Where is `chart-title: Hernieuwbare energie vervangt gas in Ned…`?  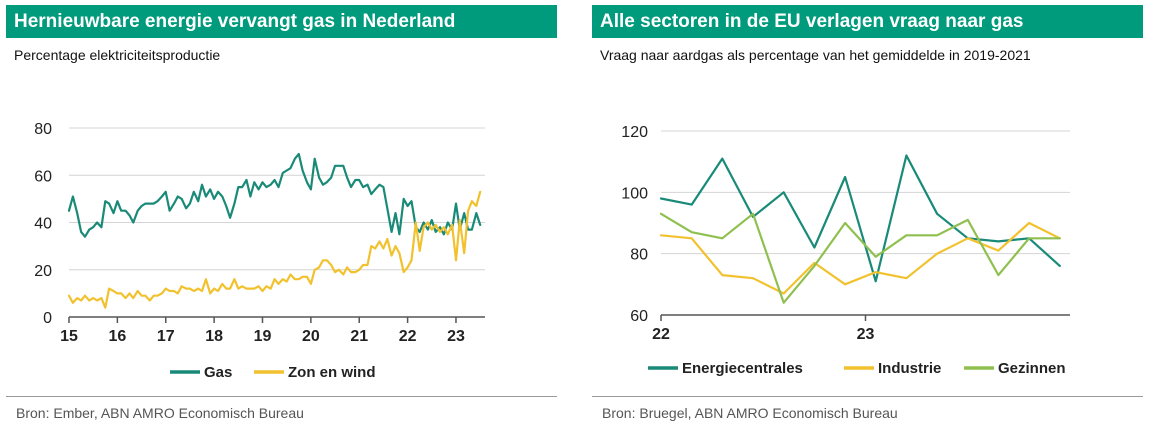
chart-title: Hernieuwbare energie vervangt gas in Ned… is located at coordinates (235, 21).